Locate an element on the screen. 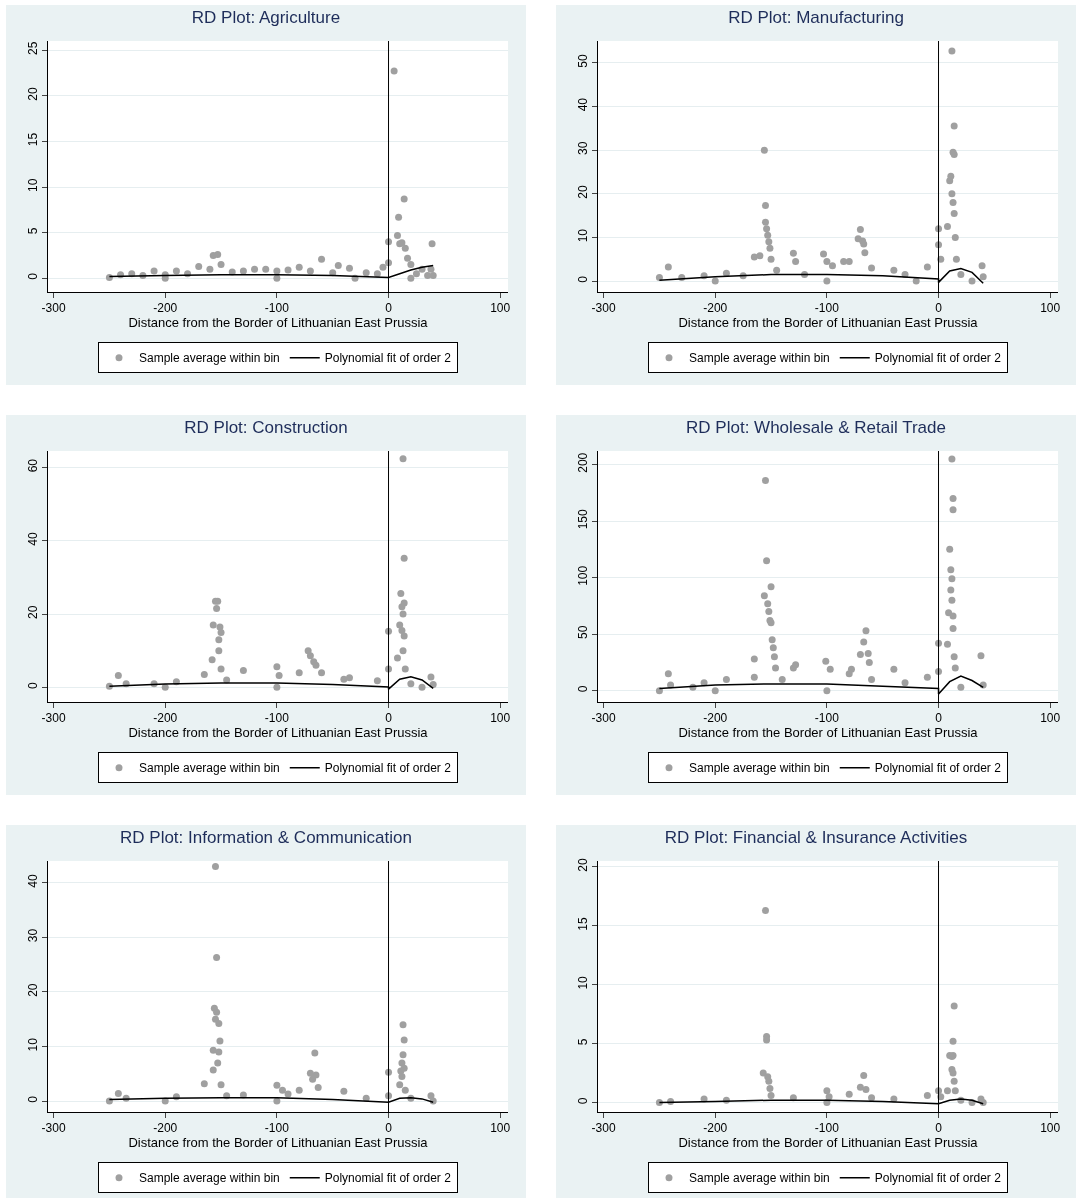 This screenshot has width=1076, height=1198. y-tick-label: 150 is located at coordinates (583, 519).